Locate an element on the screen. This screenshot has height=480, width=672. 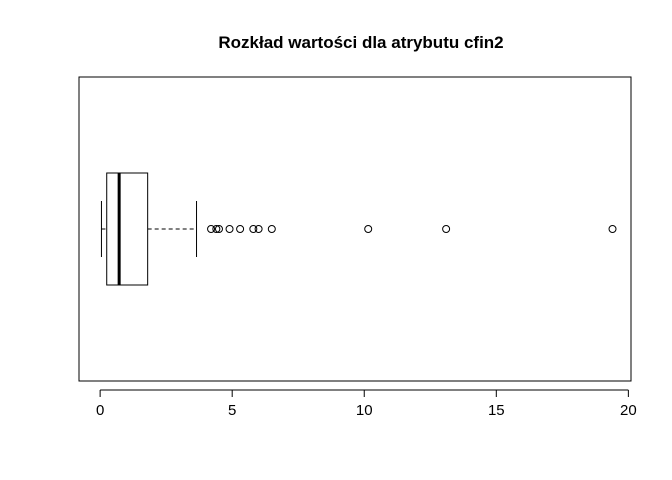
x-axis-tick-label: 20 is located at coordinates (628, 410).